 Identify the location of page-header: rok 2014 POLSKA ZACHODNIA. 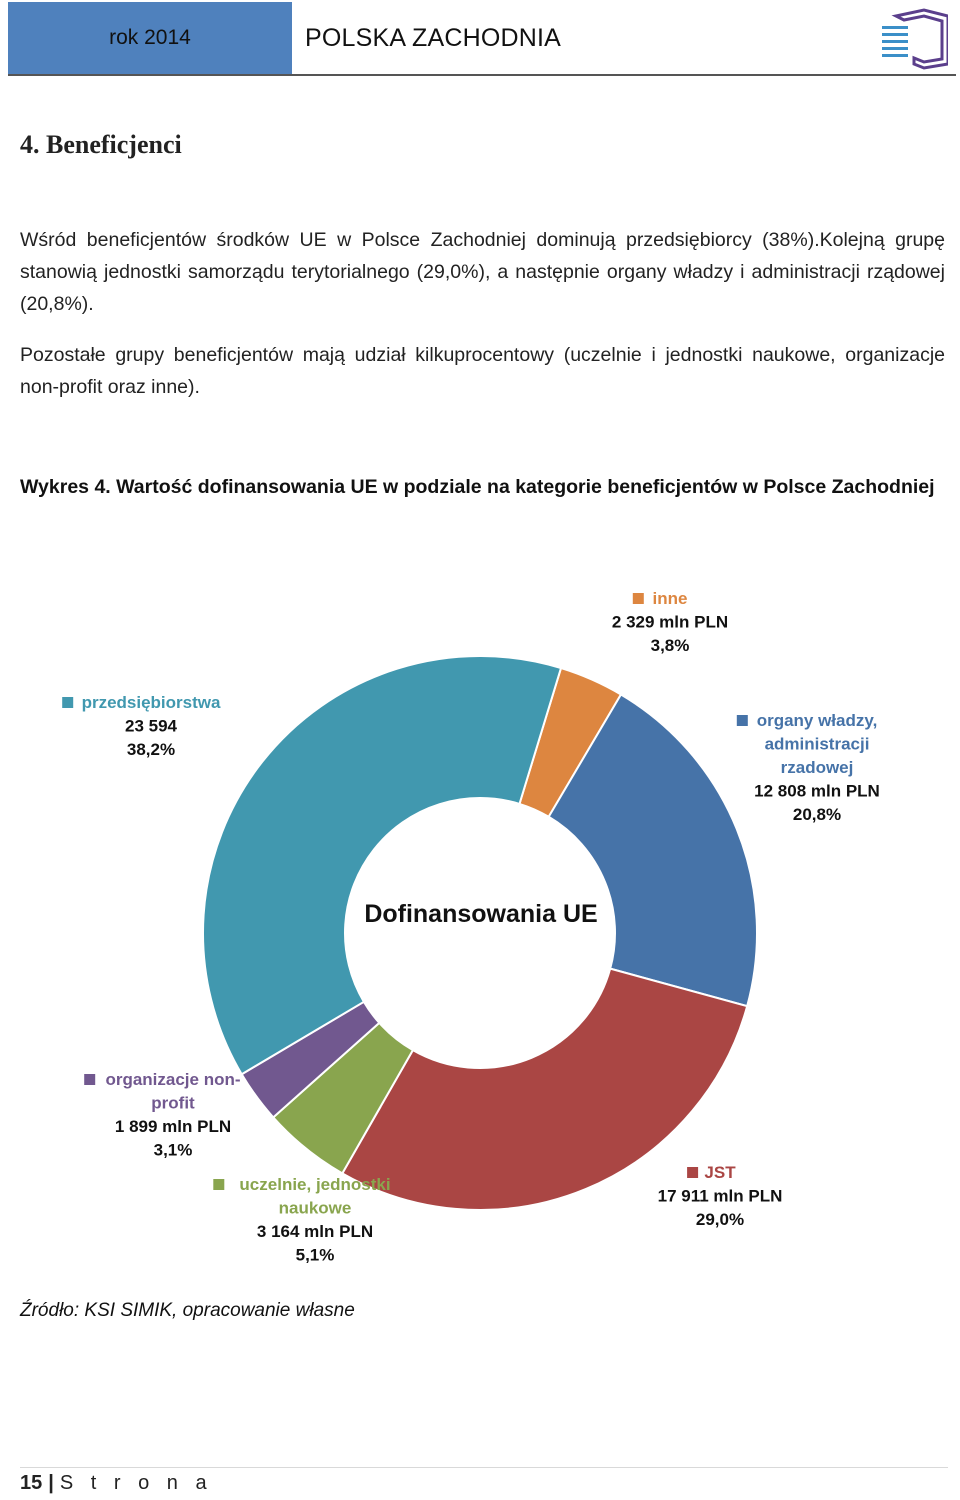
(482, 39).